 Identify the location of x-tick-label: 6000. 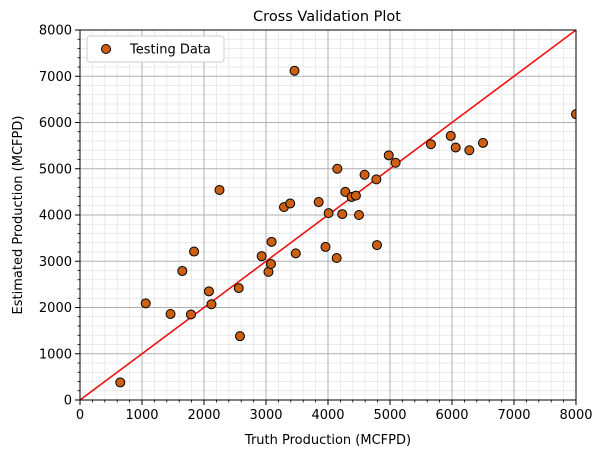
(451, 415).